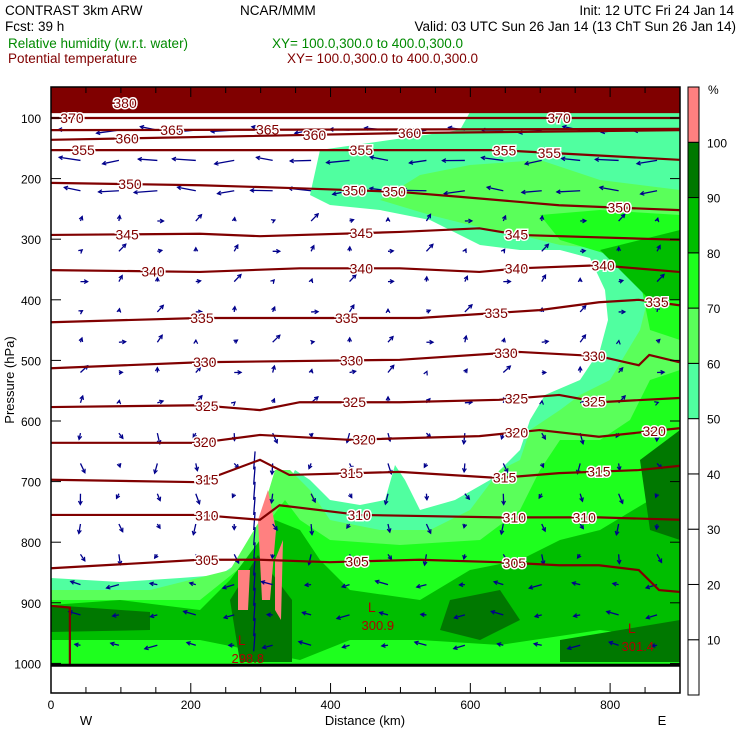 The height and width of the screenshot is (740, 740). Describe the element at coordinates (365, 679) in the screenshot. I see `below-ground` at that location.